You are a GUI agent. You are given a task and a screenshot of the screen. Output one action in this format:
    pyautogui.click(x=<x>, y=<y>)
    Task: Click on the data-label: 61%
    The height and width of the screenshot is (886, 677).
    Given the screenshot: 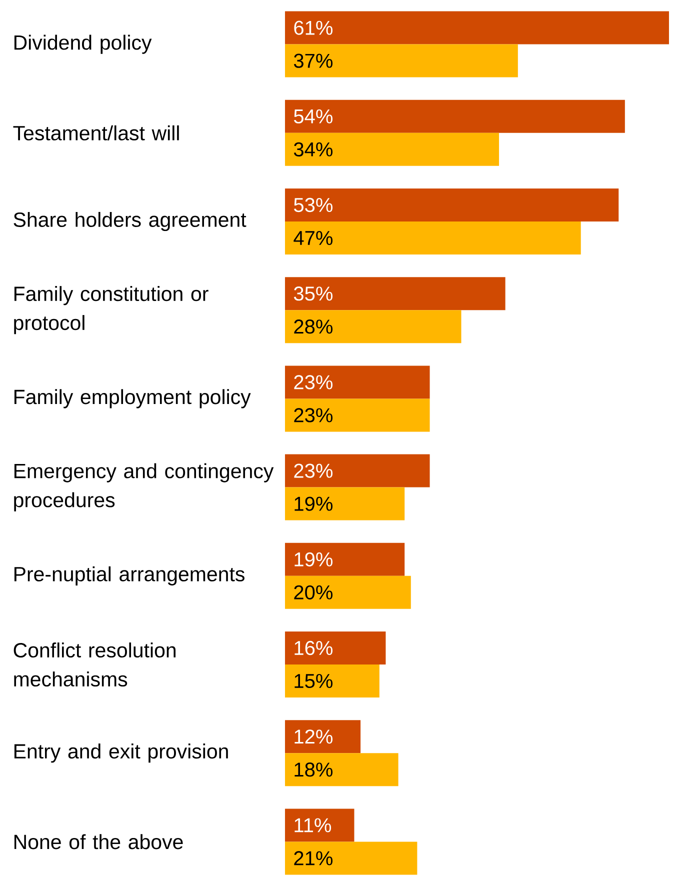 What is the action you would take?
    pyautogui.click(x=313, y=27)
    